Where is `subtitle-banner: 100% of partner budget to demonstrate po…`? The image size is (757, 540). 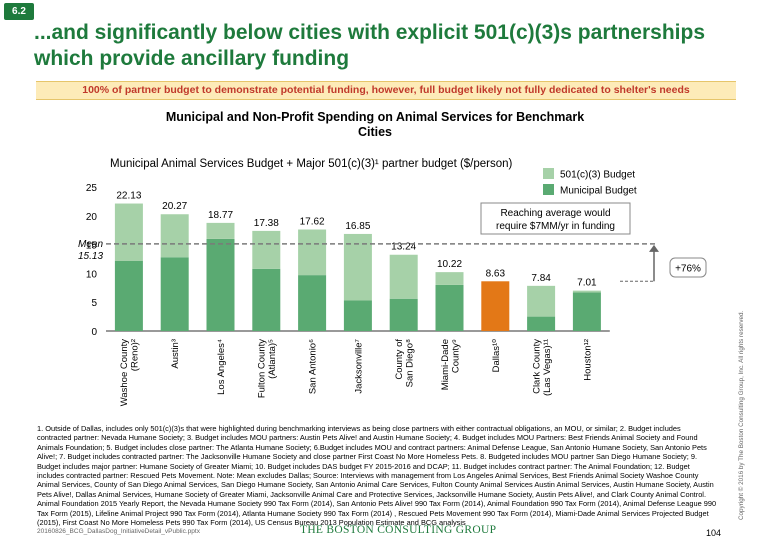 subtitle-banner: 100% of partner budget to demonstrate po… is located at coordinates (386, 90).